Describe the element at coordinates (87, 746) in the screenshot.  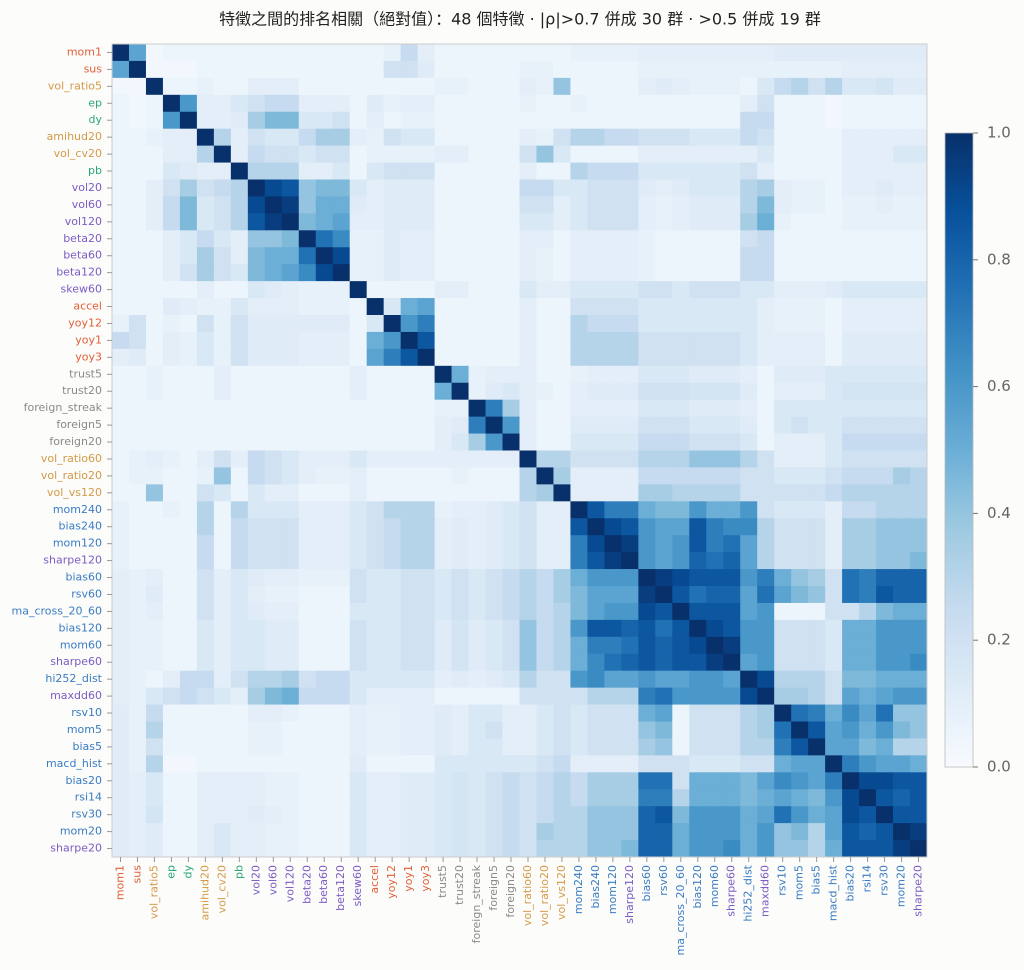
I see `y-tick-label: bias5` at that location.